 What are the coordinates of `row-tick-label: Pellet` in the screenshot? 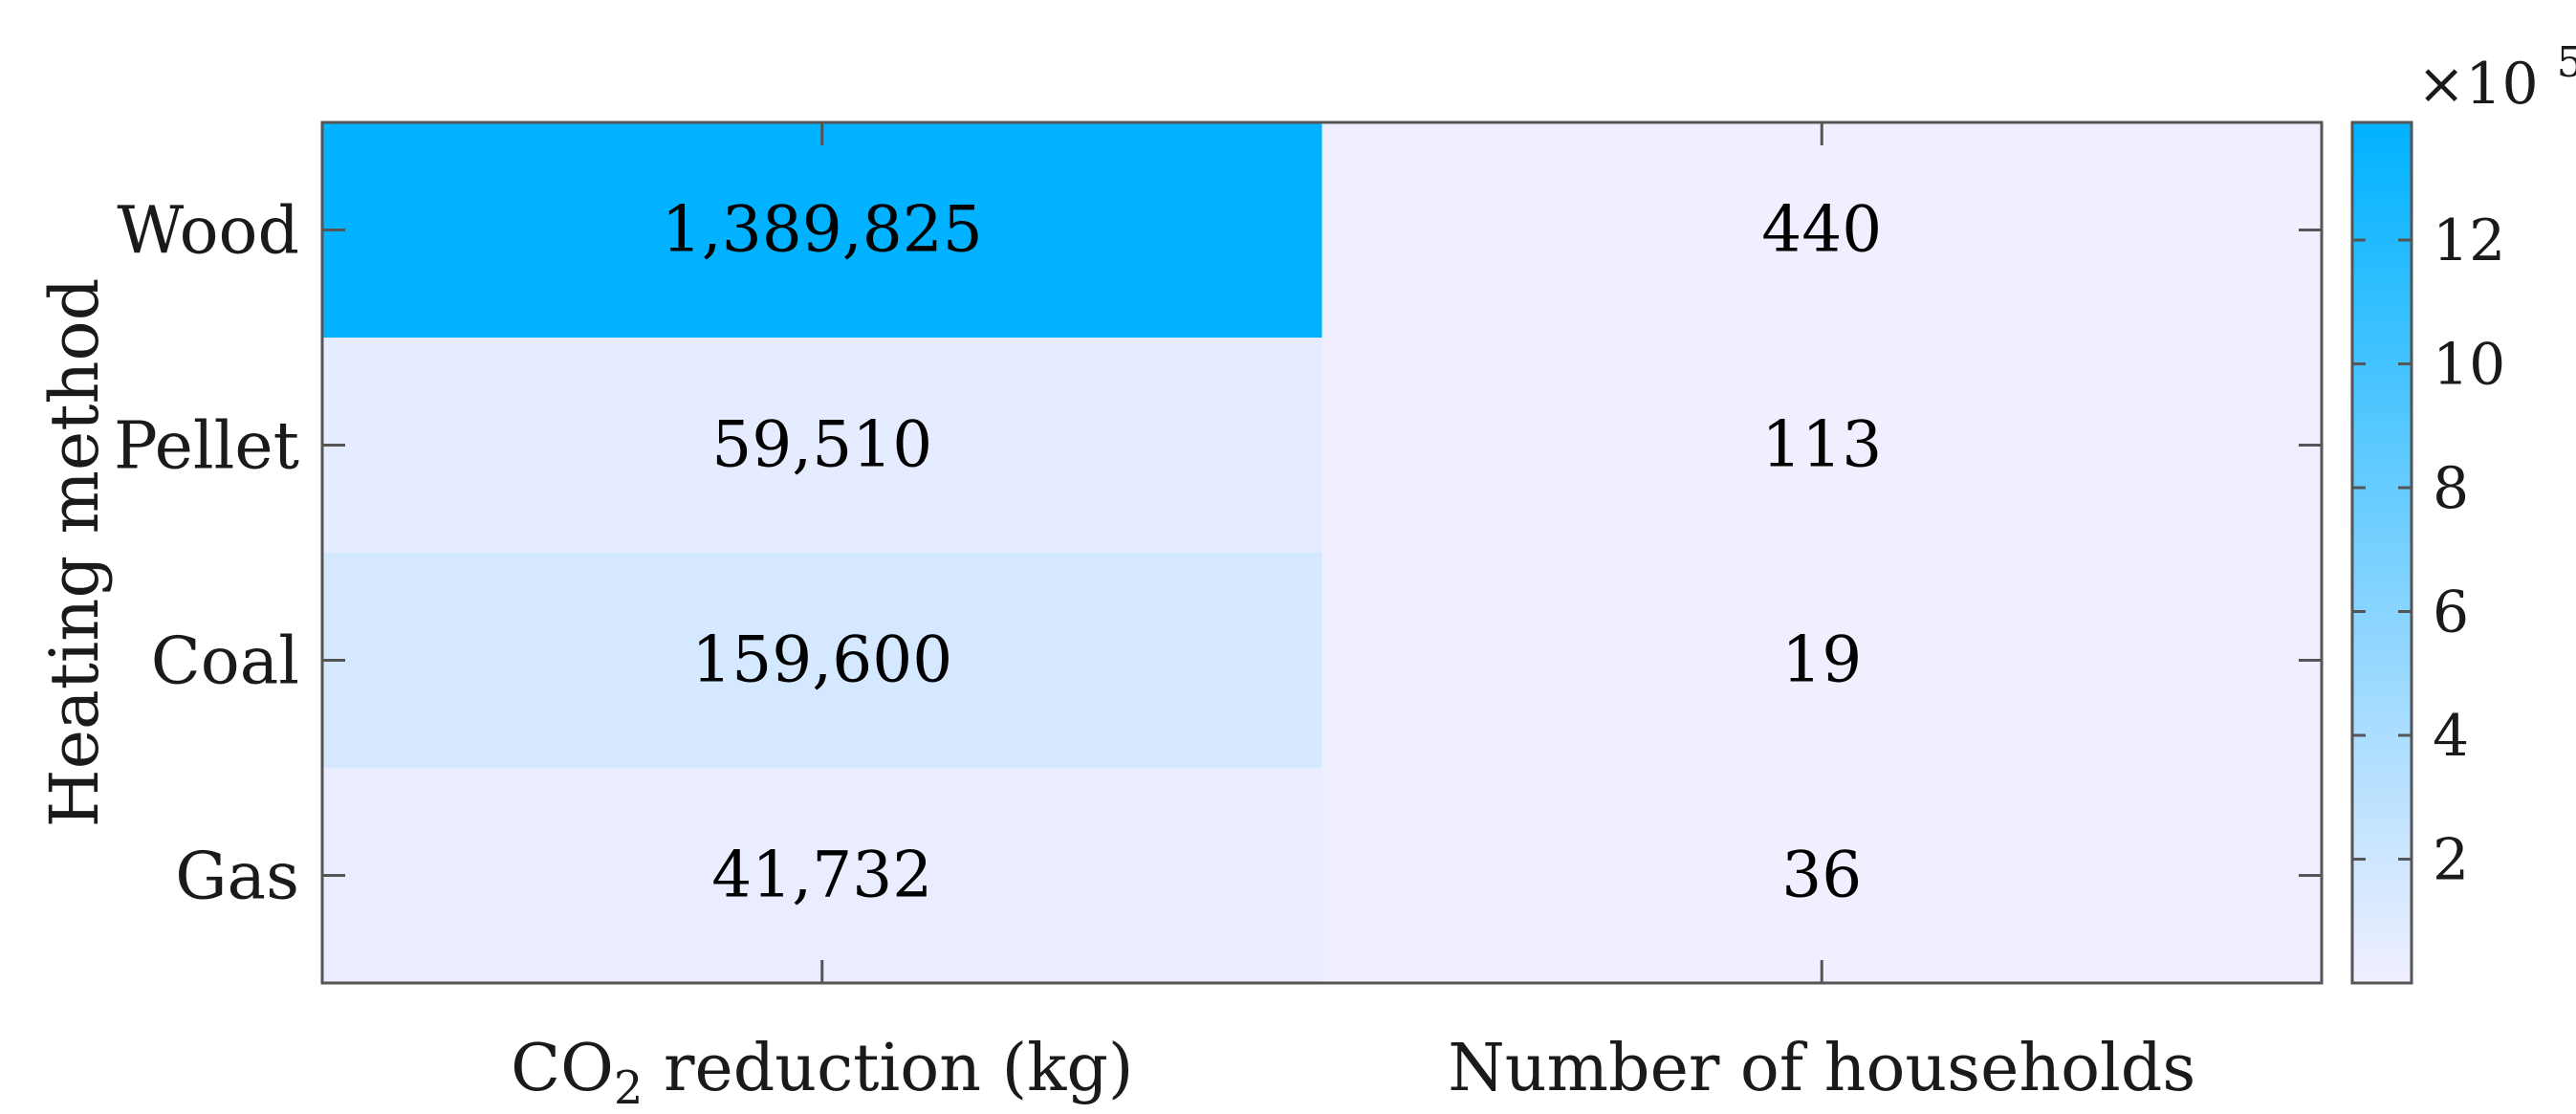 It's located at (206, 447).